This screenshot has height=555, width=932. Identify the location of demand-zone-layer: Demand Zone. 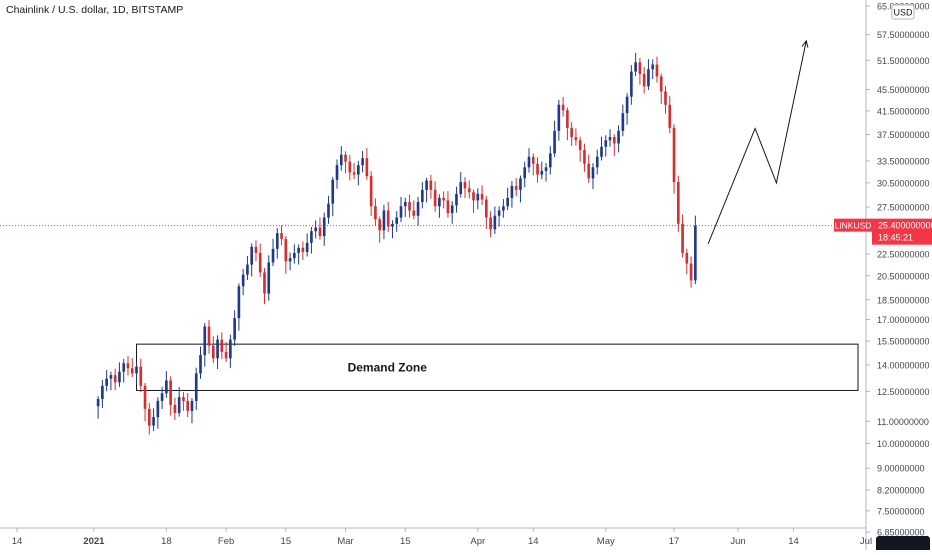
(497, 367).